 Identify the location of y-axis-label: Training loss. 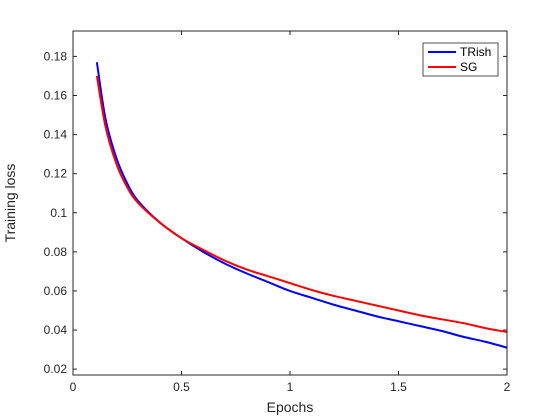
(10, 203).